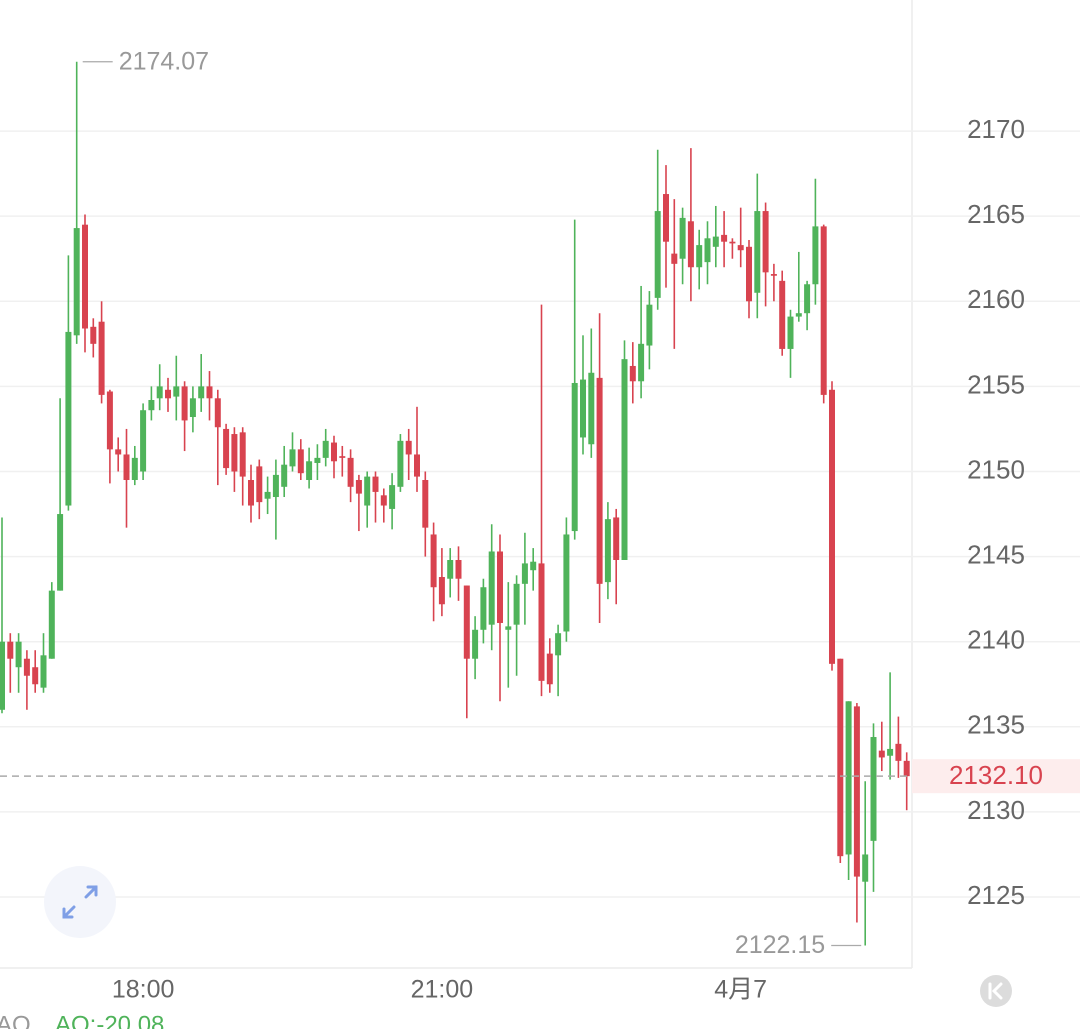 Image resolution: width=1080 pixels, height=1029 pixels. What do you see at coordinates (996, 469) in the screenshot?
I see `y-tick-label: 2150` at bounding box center [996, 469].